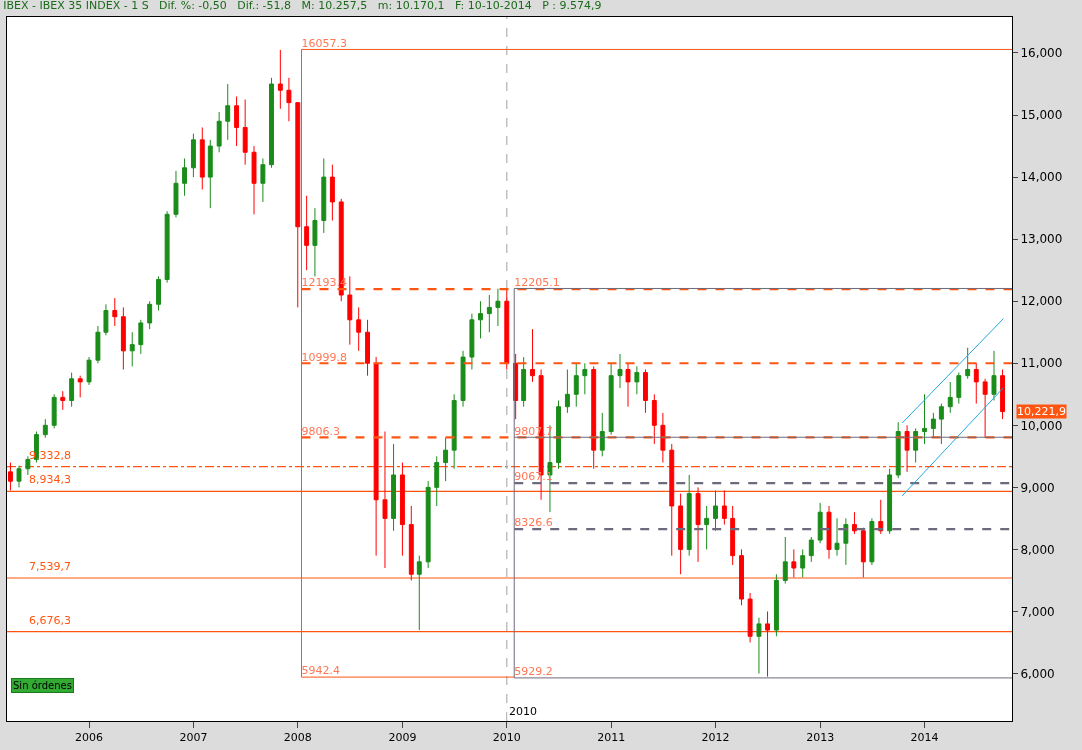  Describe the element at coordinates (1037, 549) in the screenshot. I see `y-tick-label: 8,000` at that location.